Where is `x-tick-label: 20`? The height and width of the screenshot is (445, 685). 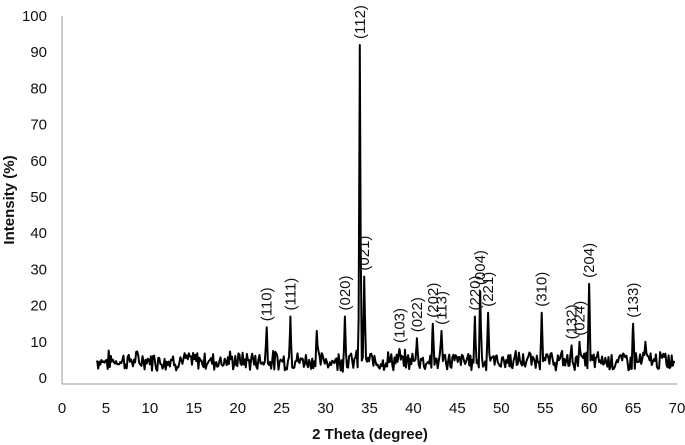 x-tick-label: 20 is located at coordinates (237, 408).